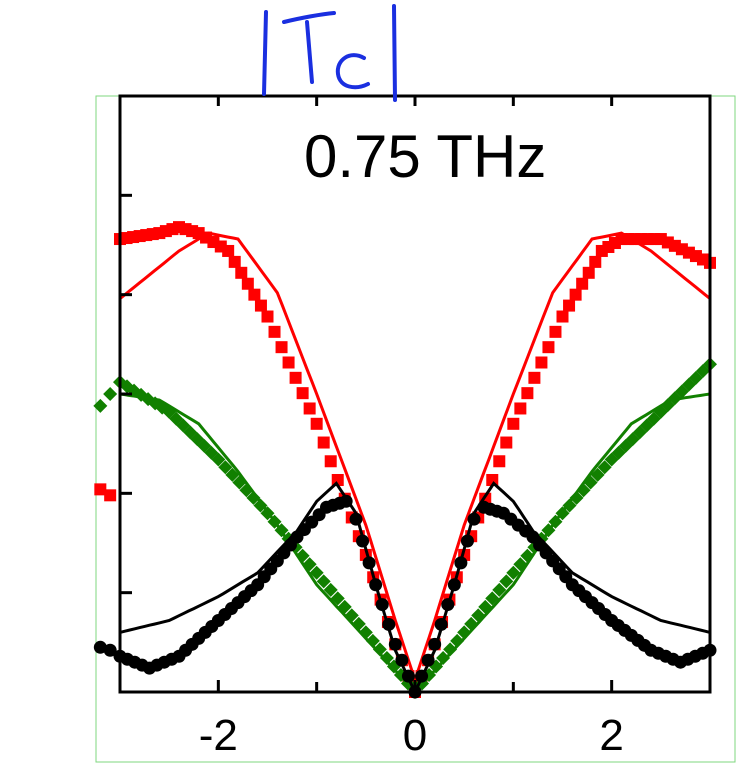  I want to click on x-tick-labels: -2 0 2, so click(411, 735).